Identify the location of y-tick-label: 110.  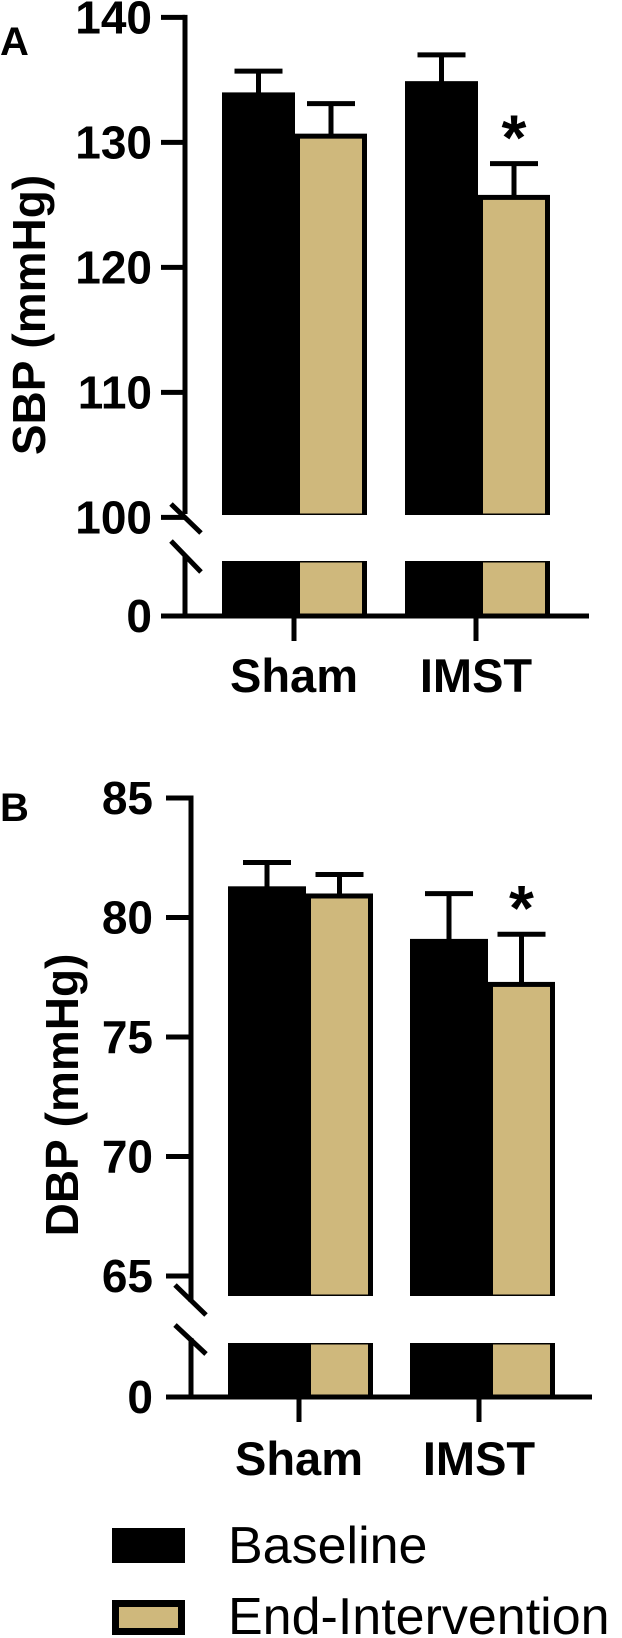
(115, 392).